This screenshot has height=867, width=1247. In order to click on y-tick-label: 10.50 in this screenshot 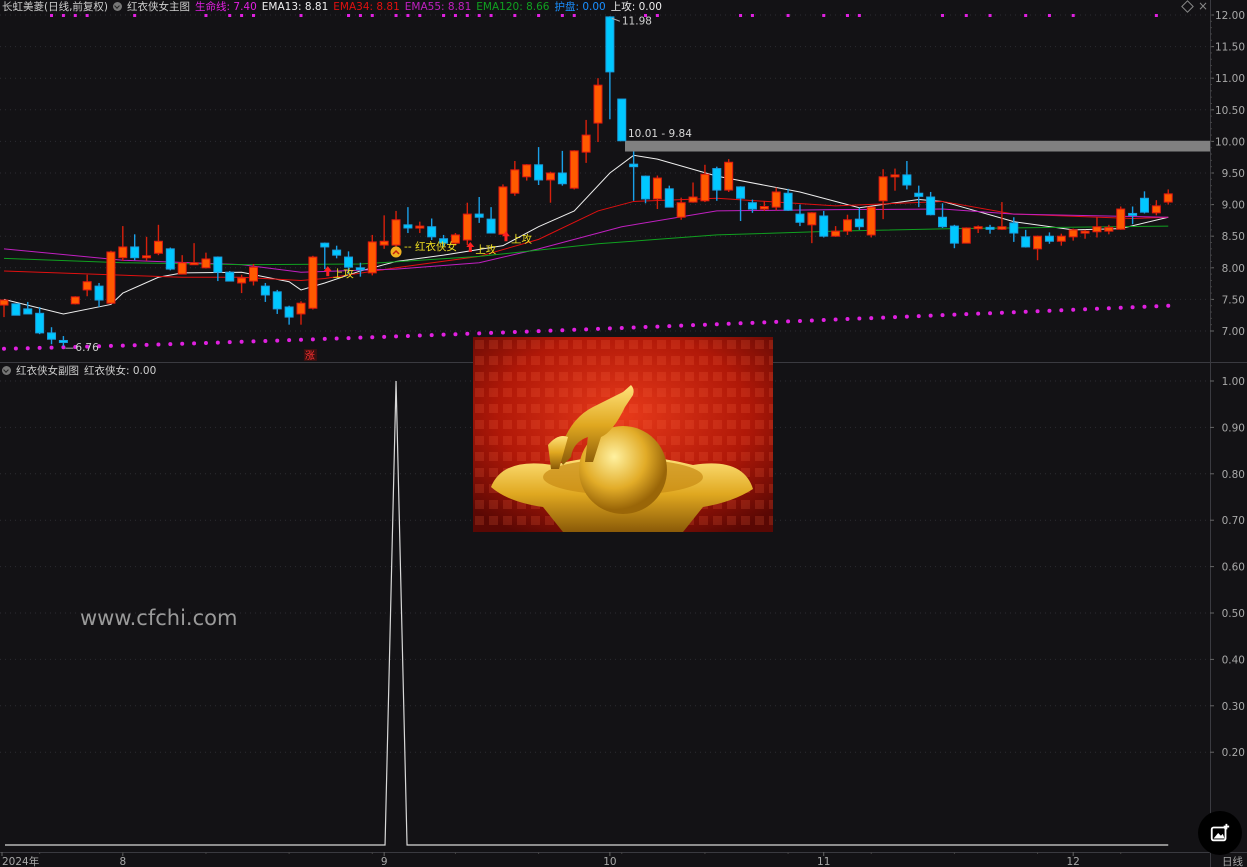, I will do `click(1230, 111)`.